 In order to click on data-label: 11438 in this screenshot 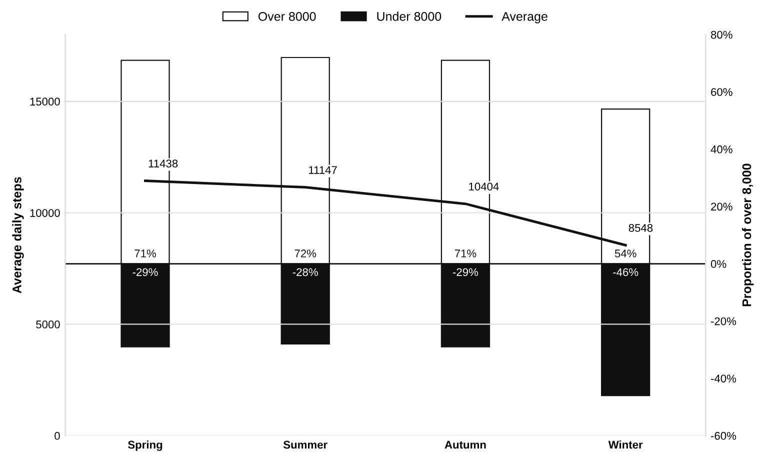, I will do `click(163, 164)`.